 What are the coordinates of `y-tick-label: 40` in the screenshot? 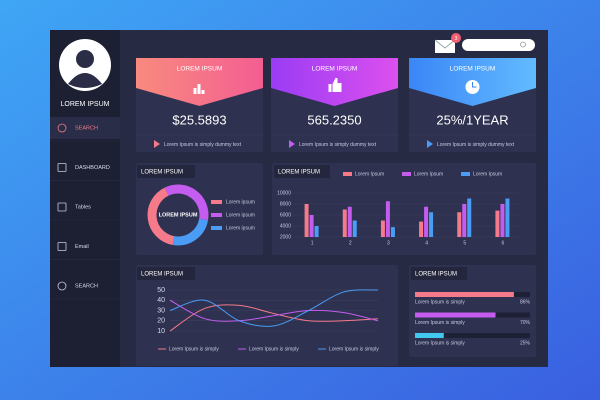 It's located at (161, 300).